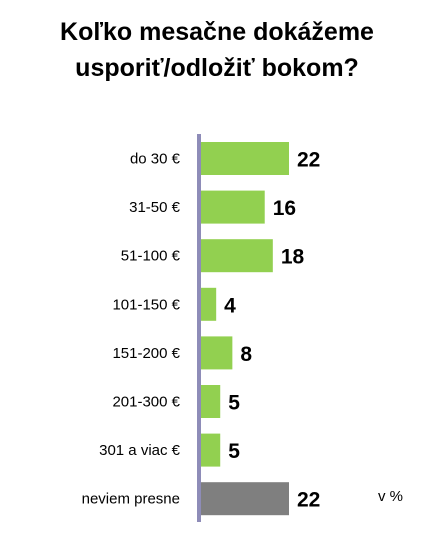 The width and height of the screenshot is (434, 534). What do you see at coordinates (155, 159) in the screenshot?
I see `category-label-do-30-eur: do 30 €` at bounding box center [155, 159].